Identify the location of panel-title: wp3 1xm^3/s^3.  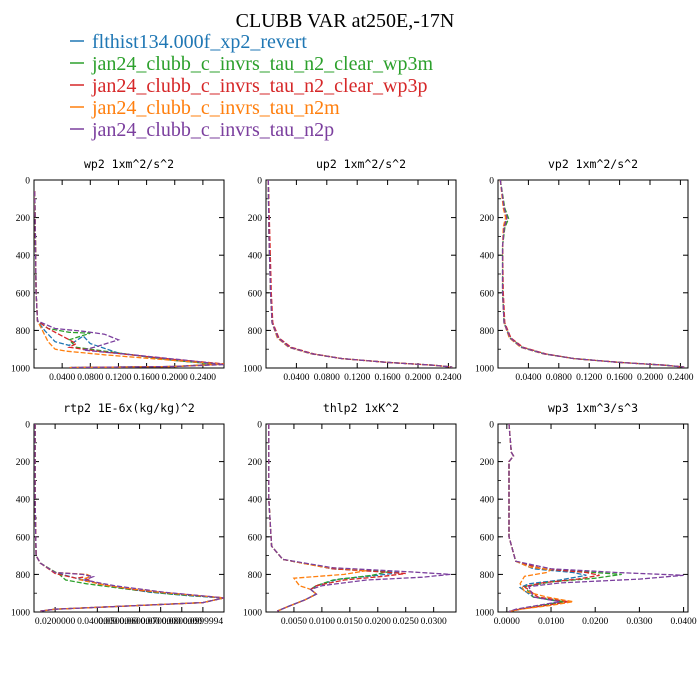
(593, 408).